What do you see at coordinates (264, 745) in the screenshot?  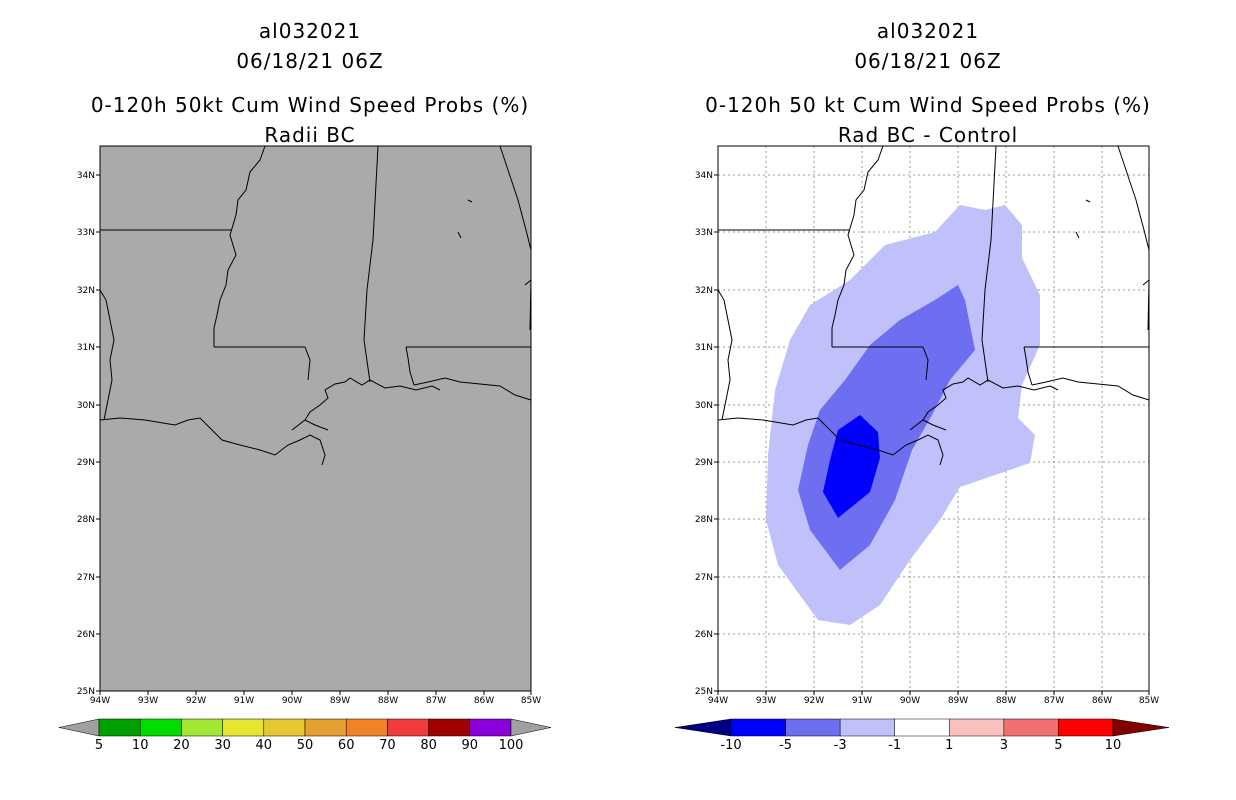 I see `colorbar-label: 40` at bounding box center [264, 745].